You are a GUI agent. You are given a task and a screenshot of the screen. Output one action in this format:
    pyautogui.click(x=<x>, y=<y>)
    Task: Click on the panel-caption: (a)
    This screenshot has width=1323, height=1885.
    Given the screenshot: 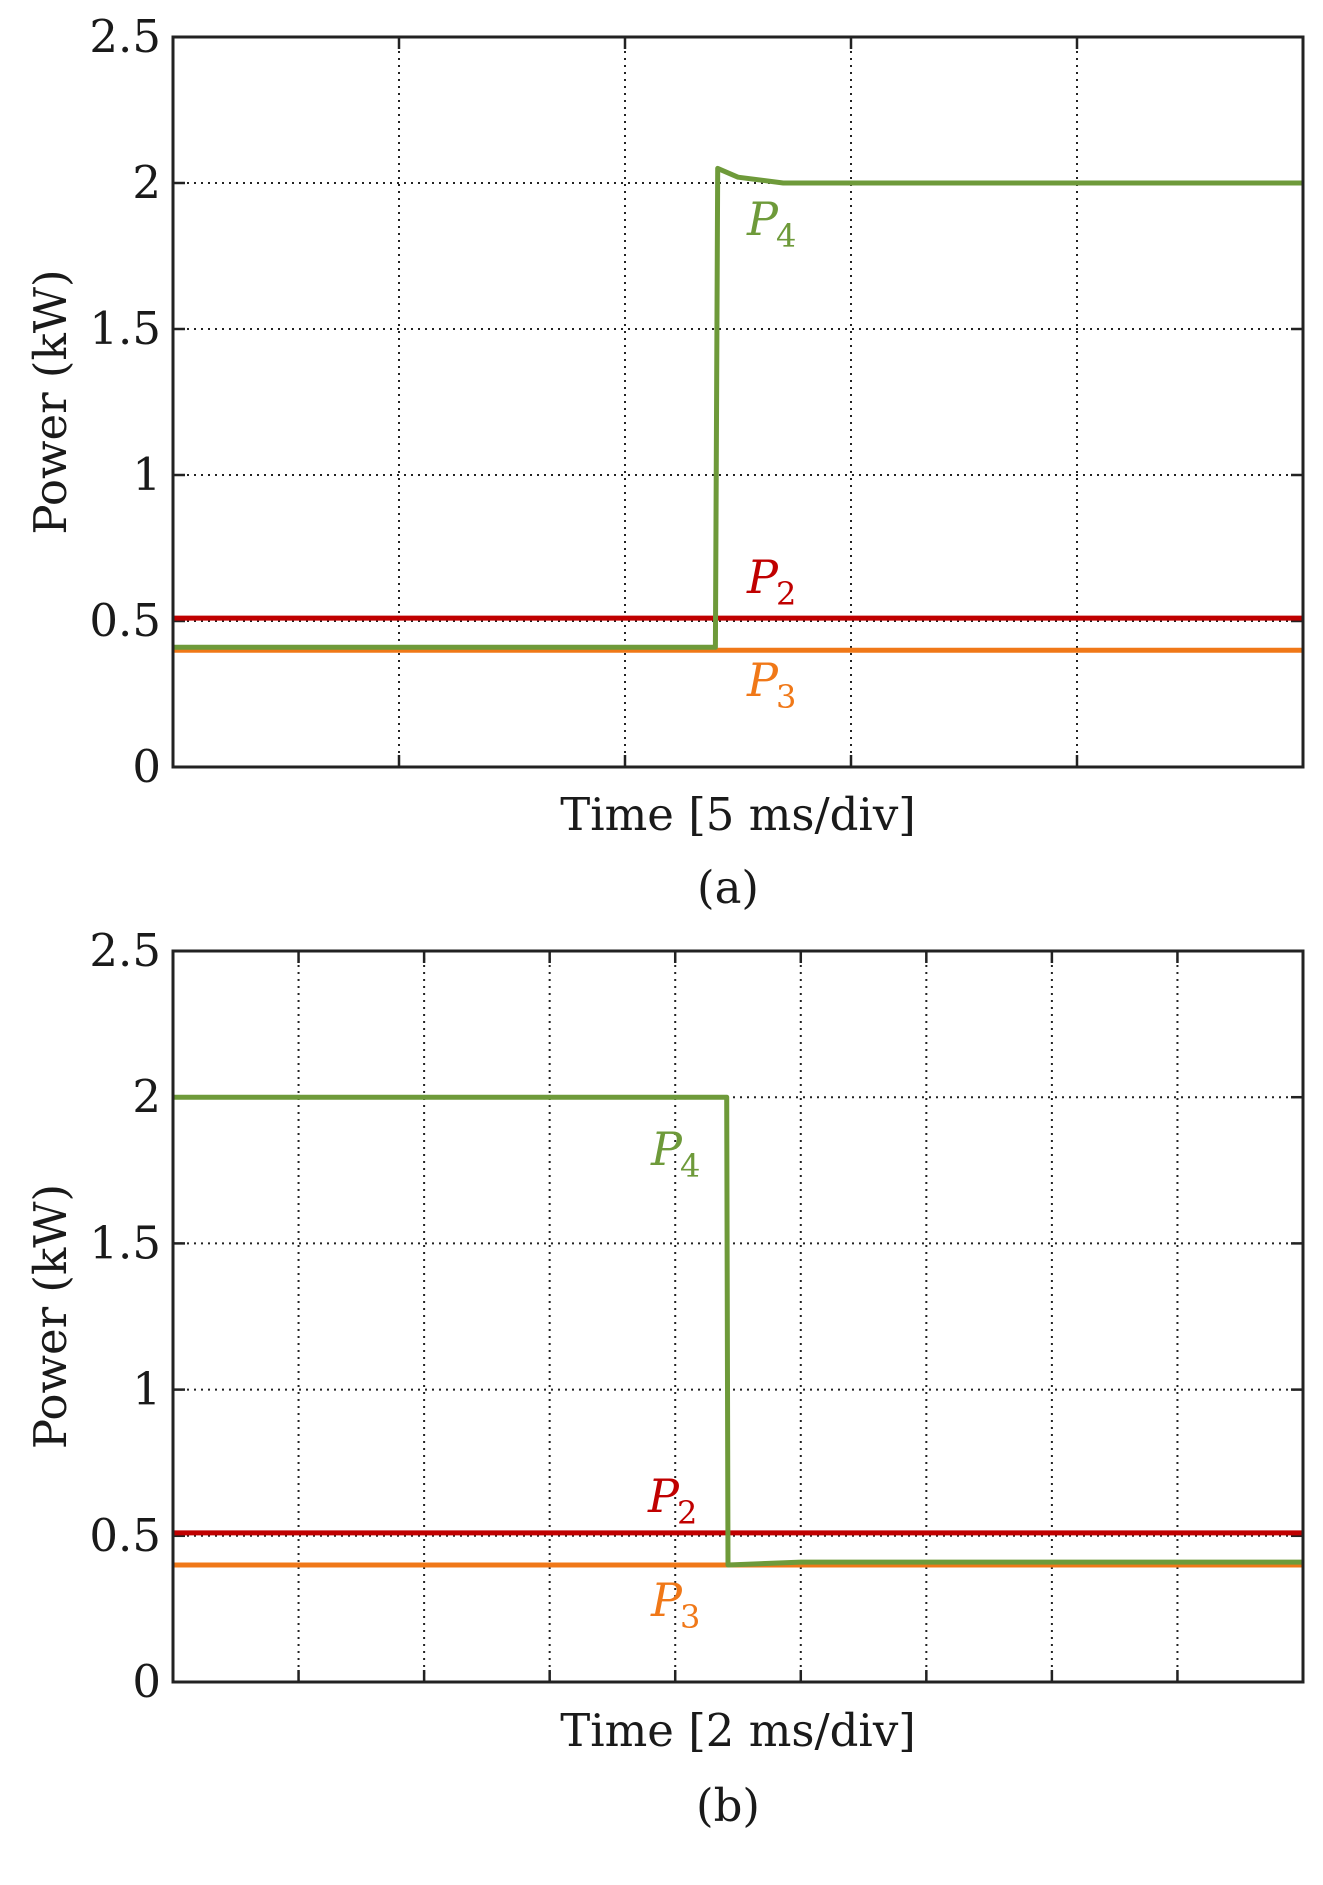 What is the action you would take?
    pyautogui.click(x=728, y=887)
    